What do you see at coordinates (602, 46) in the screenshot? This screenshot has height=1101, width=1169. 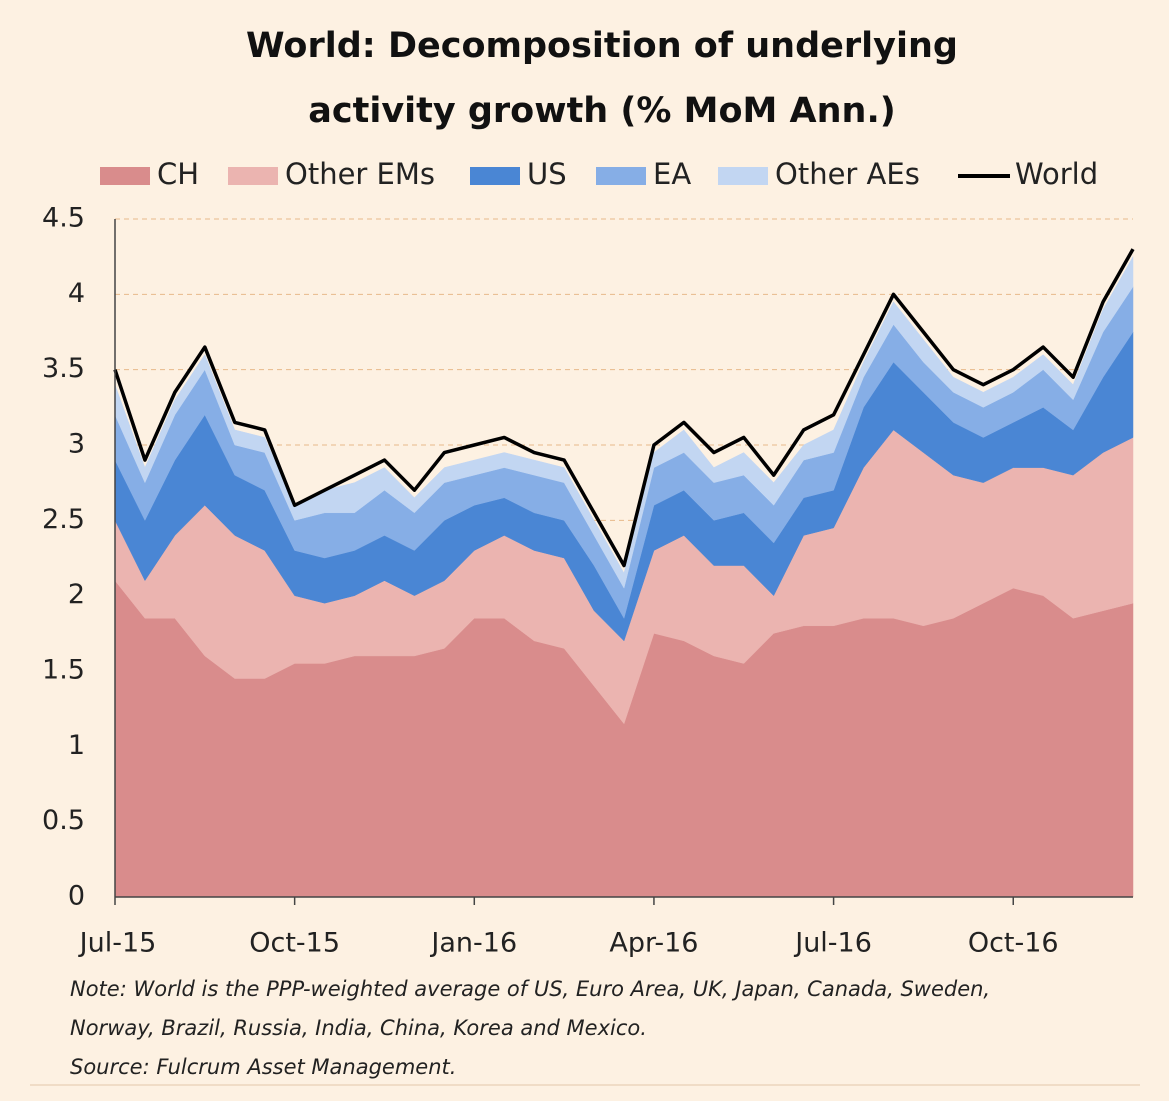 I see `chart-title: World: Decomposition of underlying` at bounding box center [602, 46].